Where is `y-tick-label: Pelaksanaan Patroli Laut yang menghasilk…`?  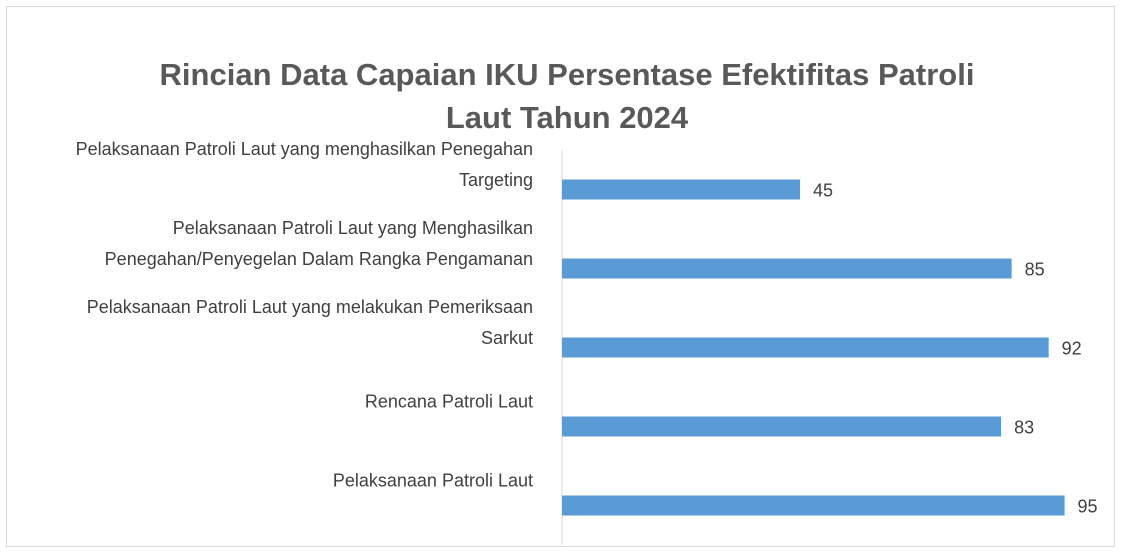 y-tick-label: Pelaksanaan Patroli Laut yang menghasilk… is located at coordinates (304, 164).